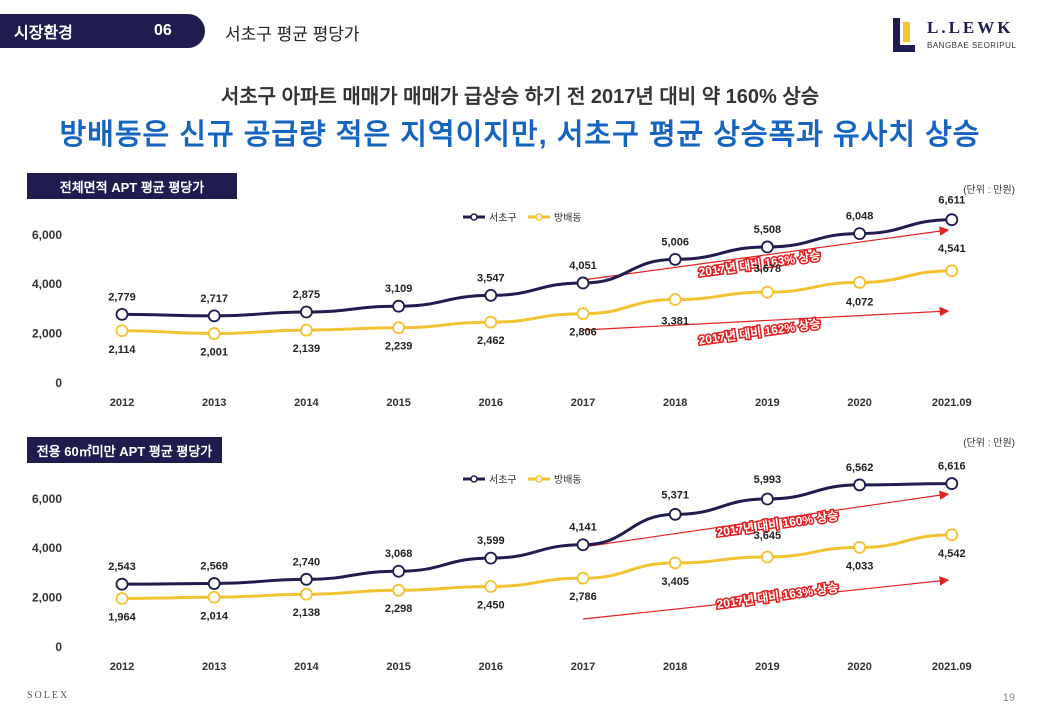 This screenshot has height=720, width=1040. Describe the element at coordinates (768, 536) in the screenshot. I see `data-label: 3,645` at that location.